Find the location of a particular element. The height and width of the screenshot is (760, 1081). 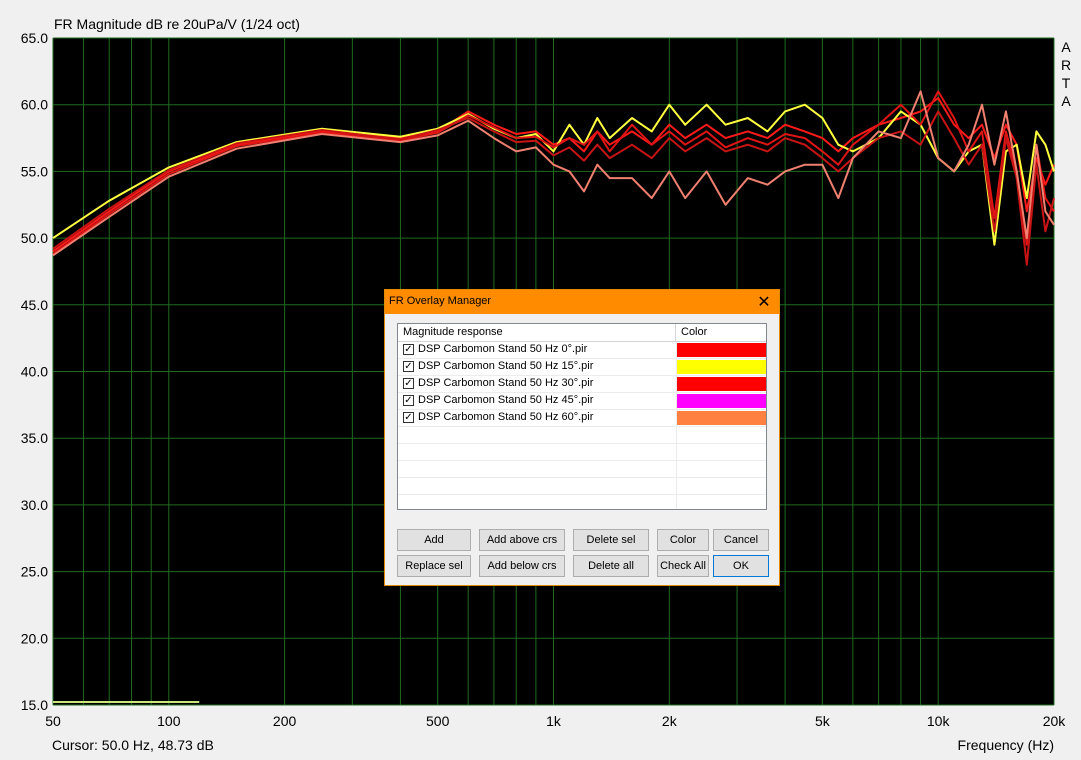

delete-selected-button: Delete sel is located at coordinates (611, 540).